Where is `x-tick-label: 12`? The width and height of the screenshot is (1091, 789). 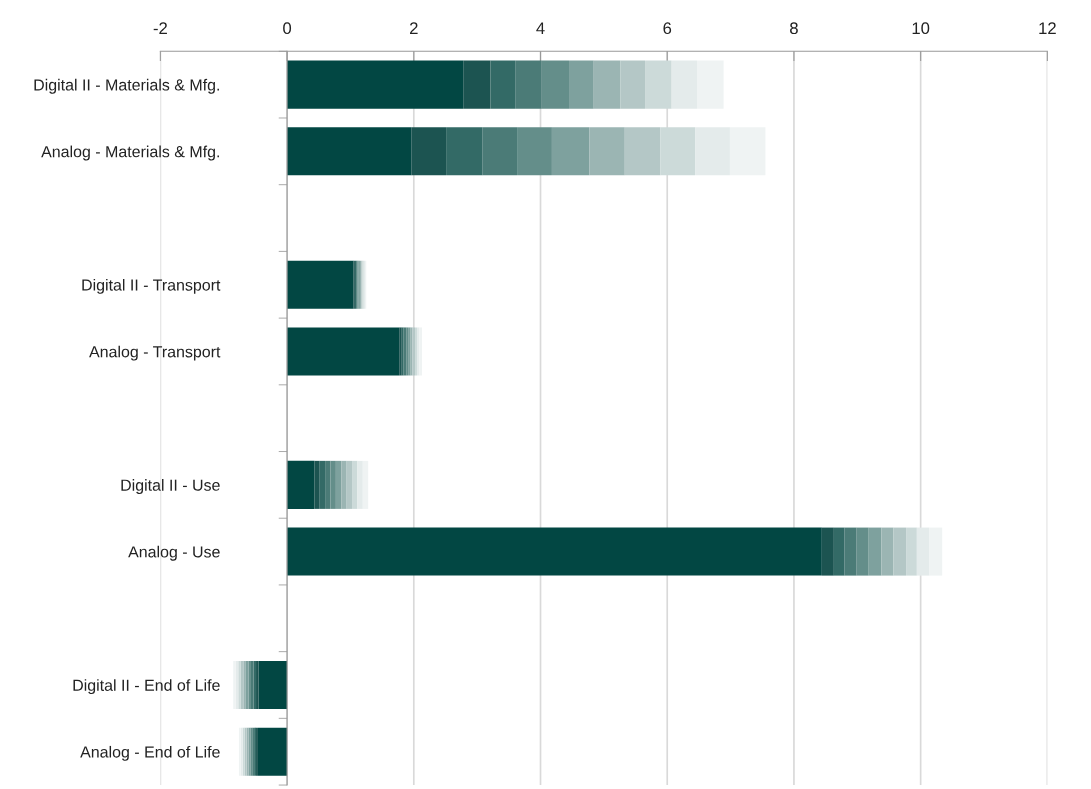
x-tick-label: 12 is located at coordinates (1047, 28).